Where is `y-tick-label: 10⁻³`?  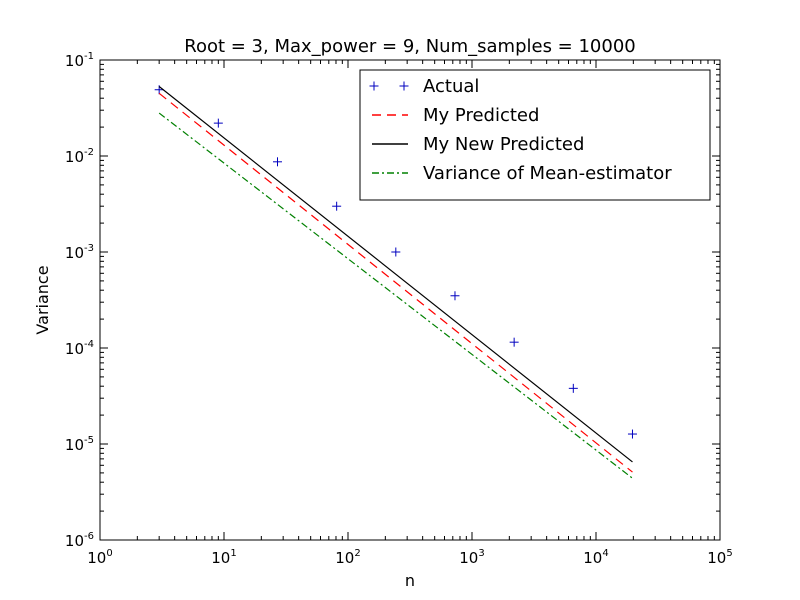 y-tick-label: 10⁻³ is located at coordinates (79, 252).